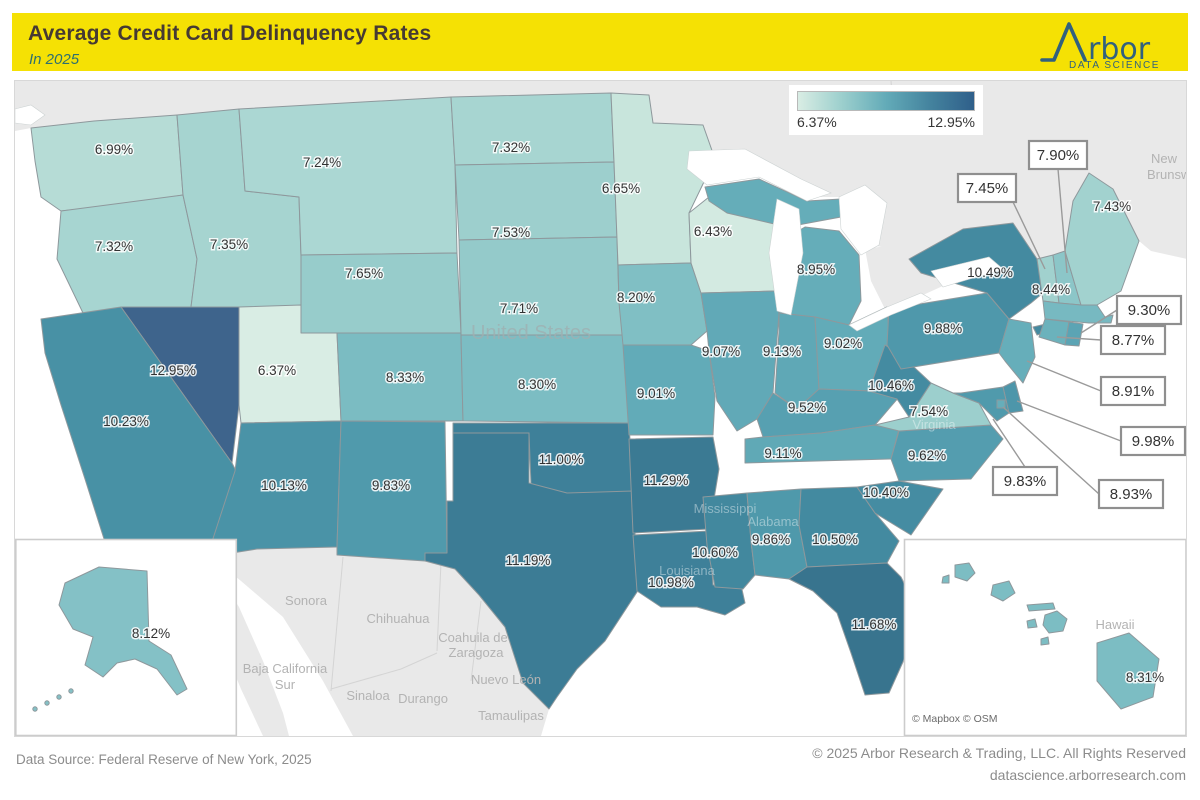  What do you see at coordinates (713, 231) in the screenshot?
I see `state-label-wi: 6.43%` at bounding box center [713, 231].